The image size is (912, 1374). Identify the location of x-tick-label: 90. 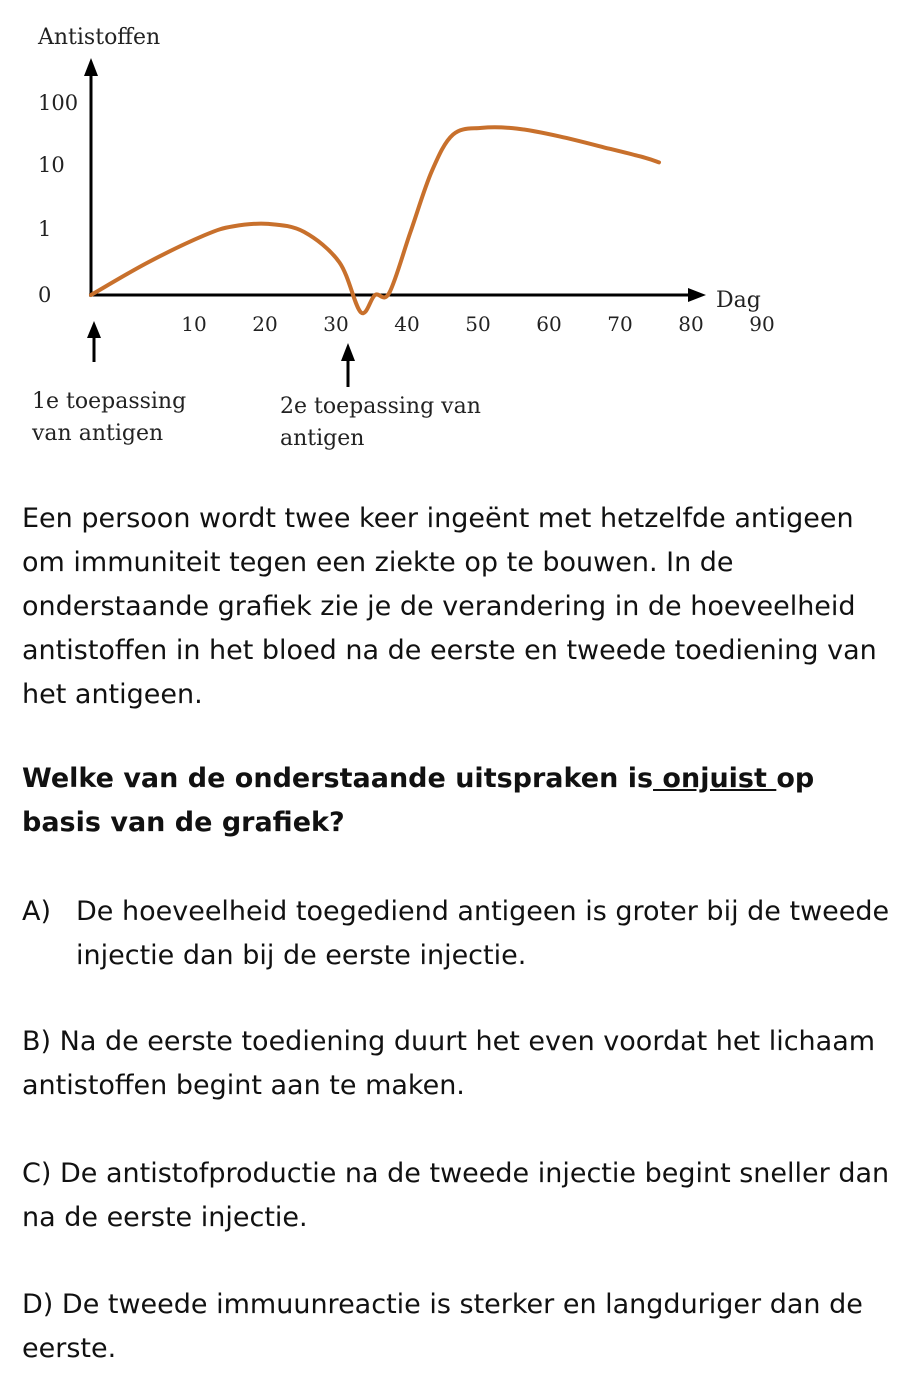
(761, 324).